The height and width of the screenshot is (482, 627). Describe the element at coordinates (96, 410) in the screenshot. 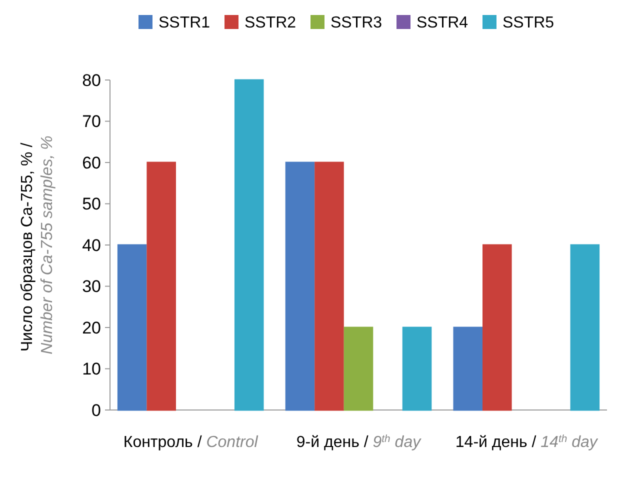

I see `y-tick-label: 0` at that location.